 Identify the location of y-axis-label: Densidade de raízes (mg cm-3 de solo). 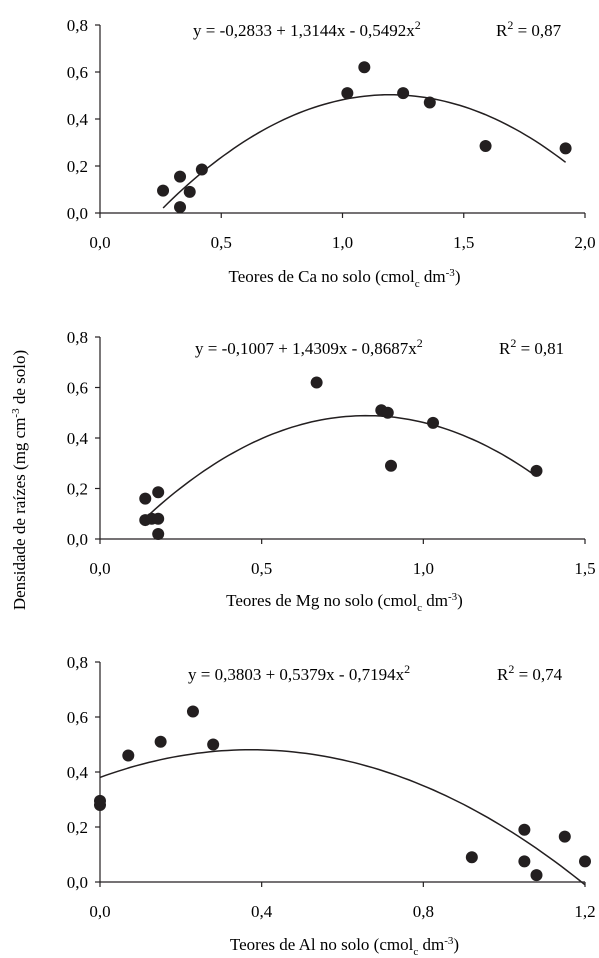
(19, 480).